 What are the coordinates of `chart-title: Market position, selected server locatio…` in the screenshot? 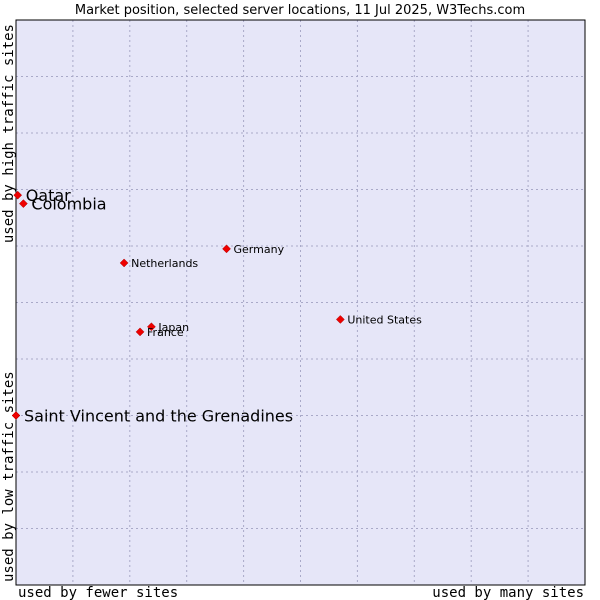 It's located at (300, 10).